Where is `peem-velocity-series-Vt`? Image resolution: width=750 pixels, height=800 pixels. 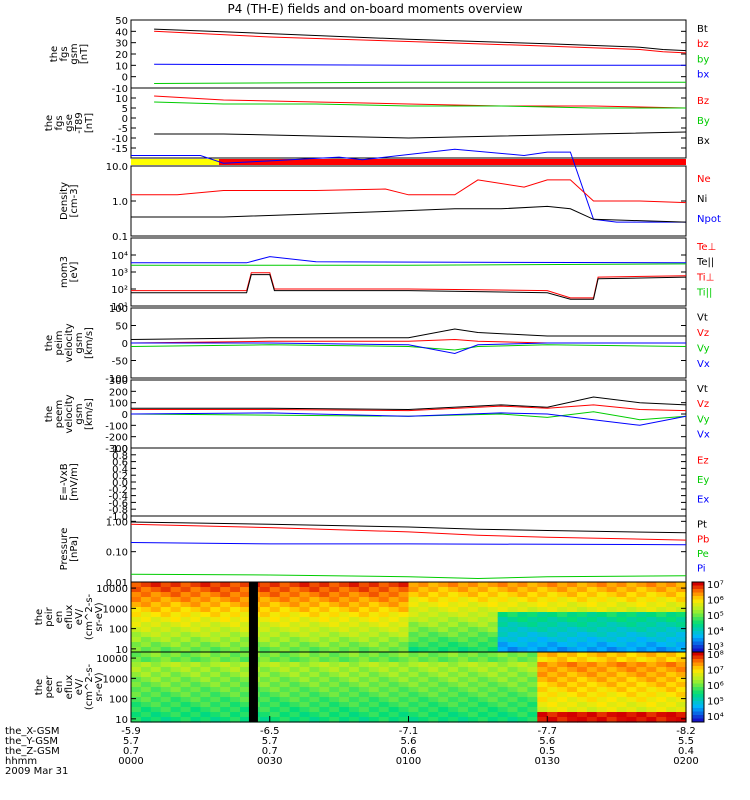 peem-velocity-series-Vt is located at coordinates (409, 403).